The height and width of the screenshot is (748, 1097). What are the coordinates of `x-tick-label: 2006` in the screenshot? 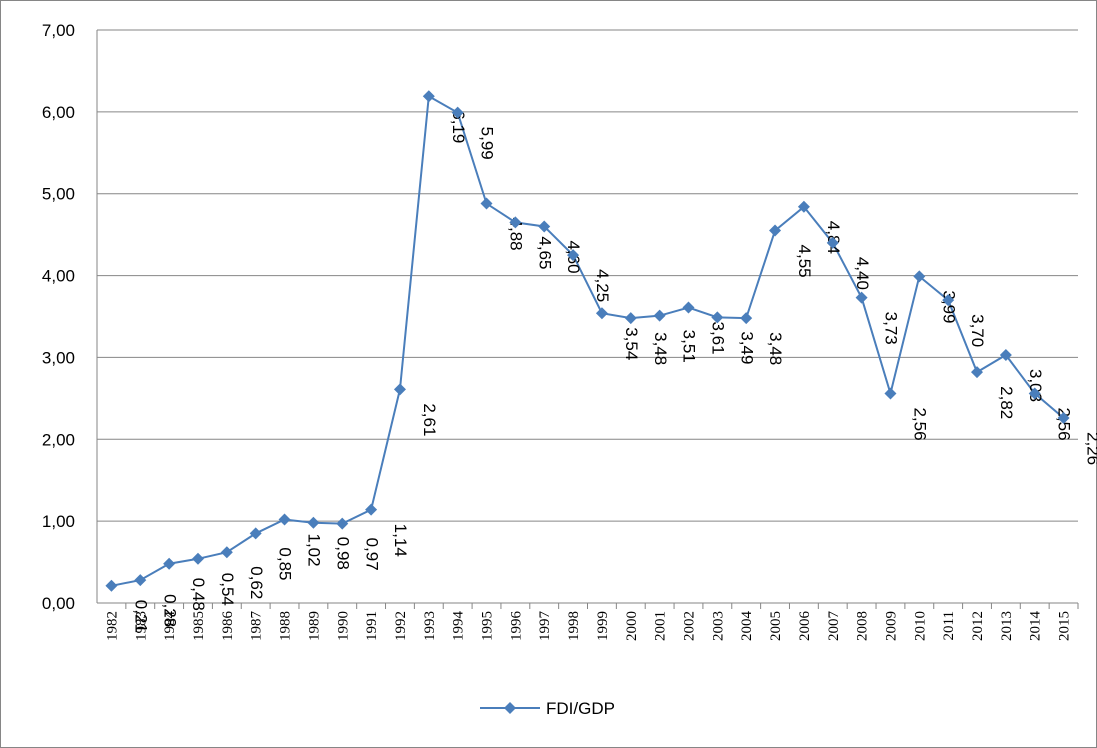 It's located at (805, 626).